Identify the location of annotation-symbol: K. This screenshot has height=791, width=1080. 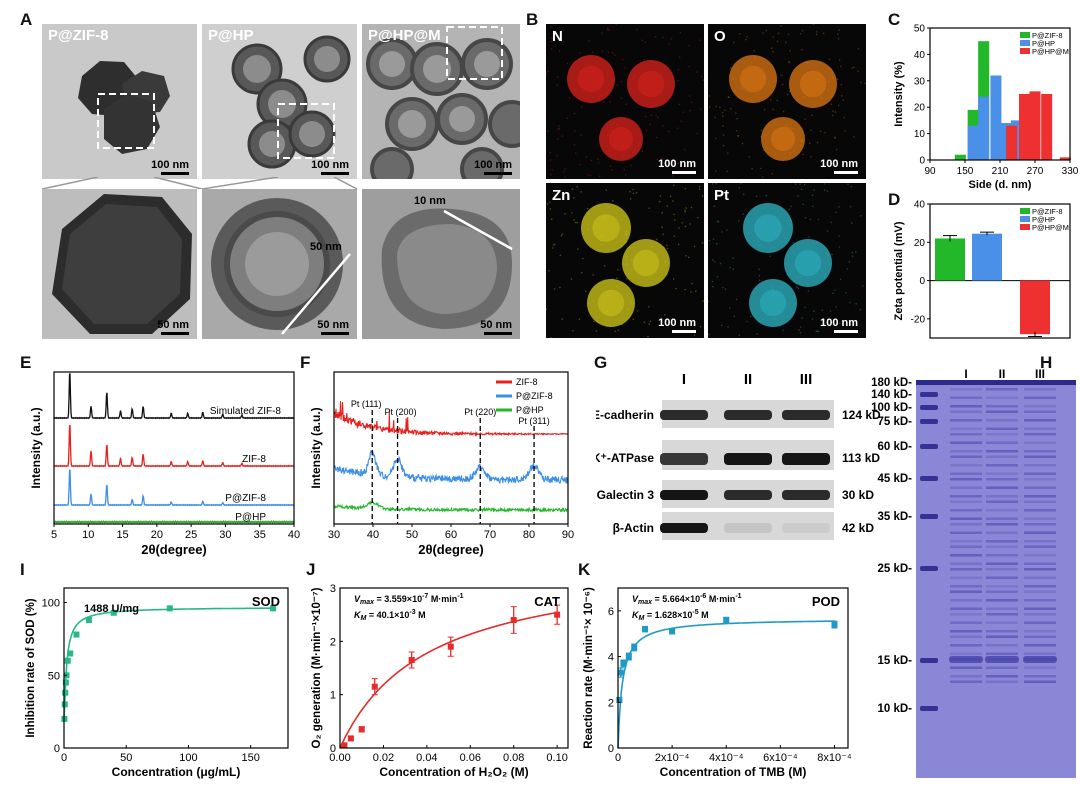
(358, 615).